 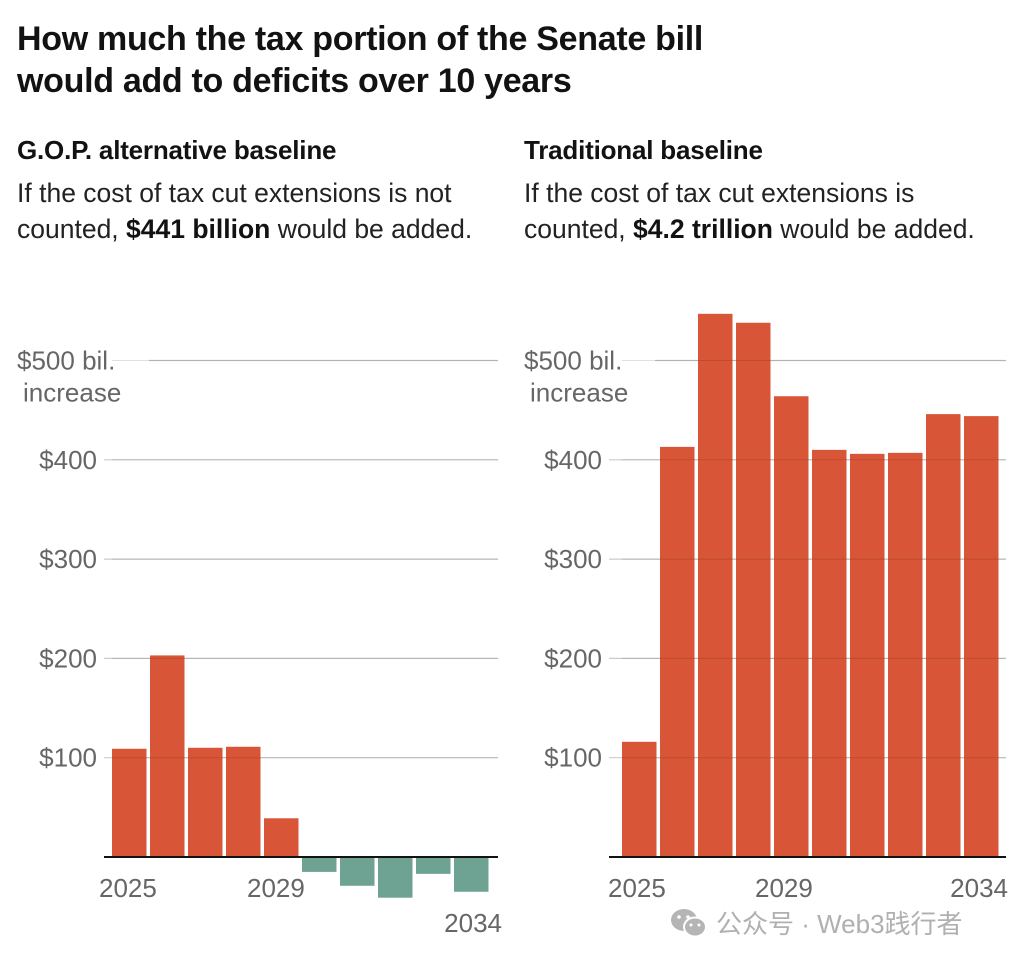 I want to click on left-bar-2034, so click(x=471, y=874).